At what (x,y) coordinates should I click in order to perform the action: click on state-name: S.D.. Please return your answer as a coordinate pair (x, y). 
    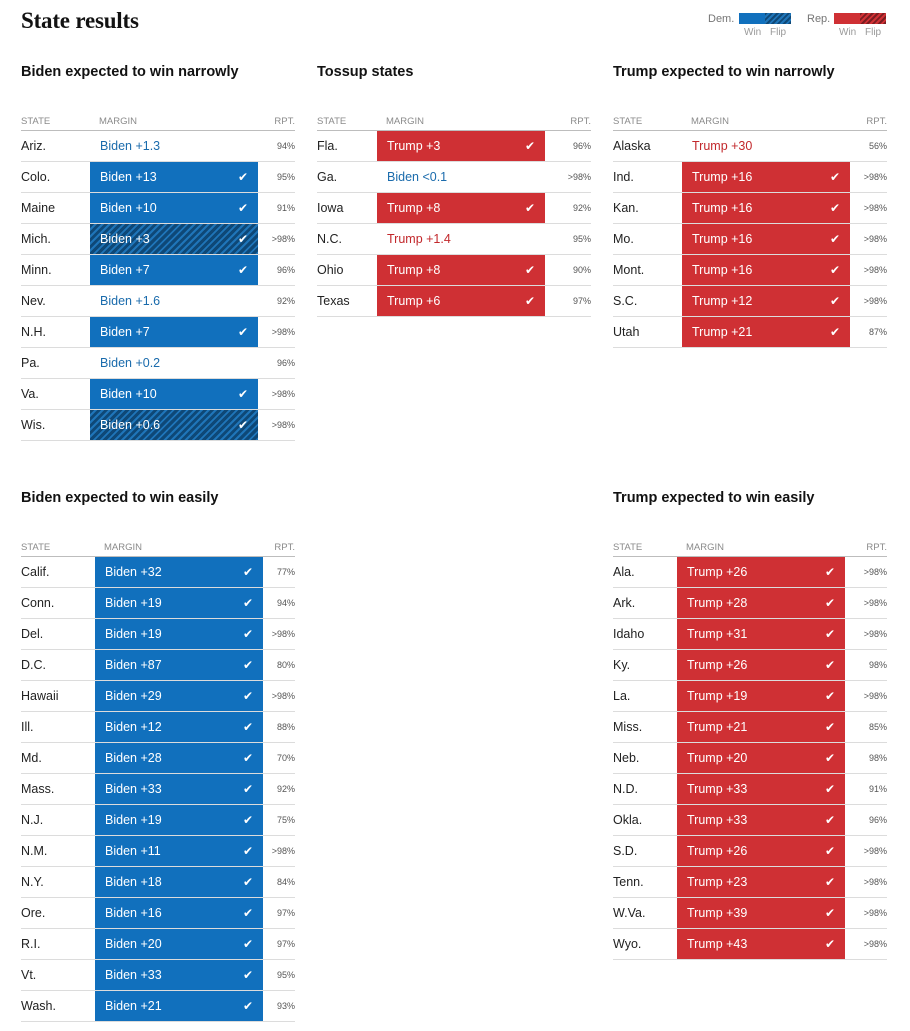
    Looking at the image, I should click on (625, 851).